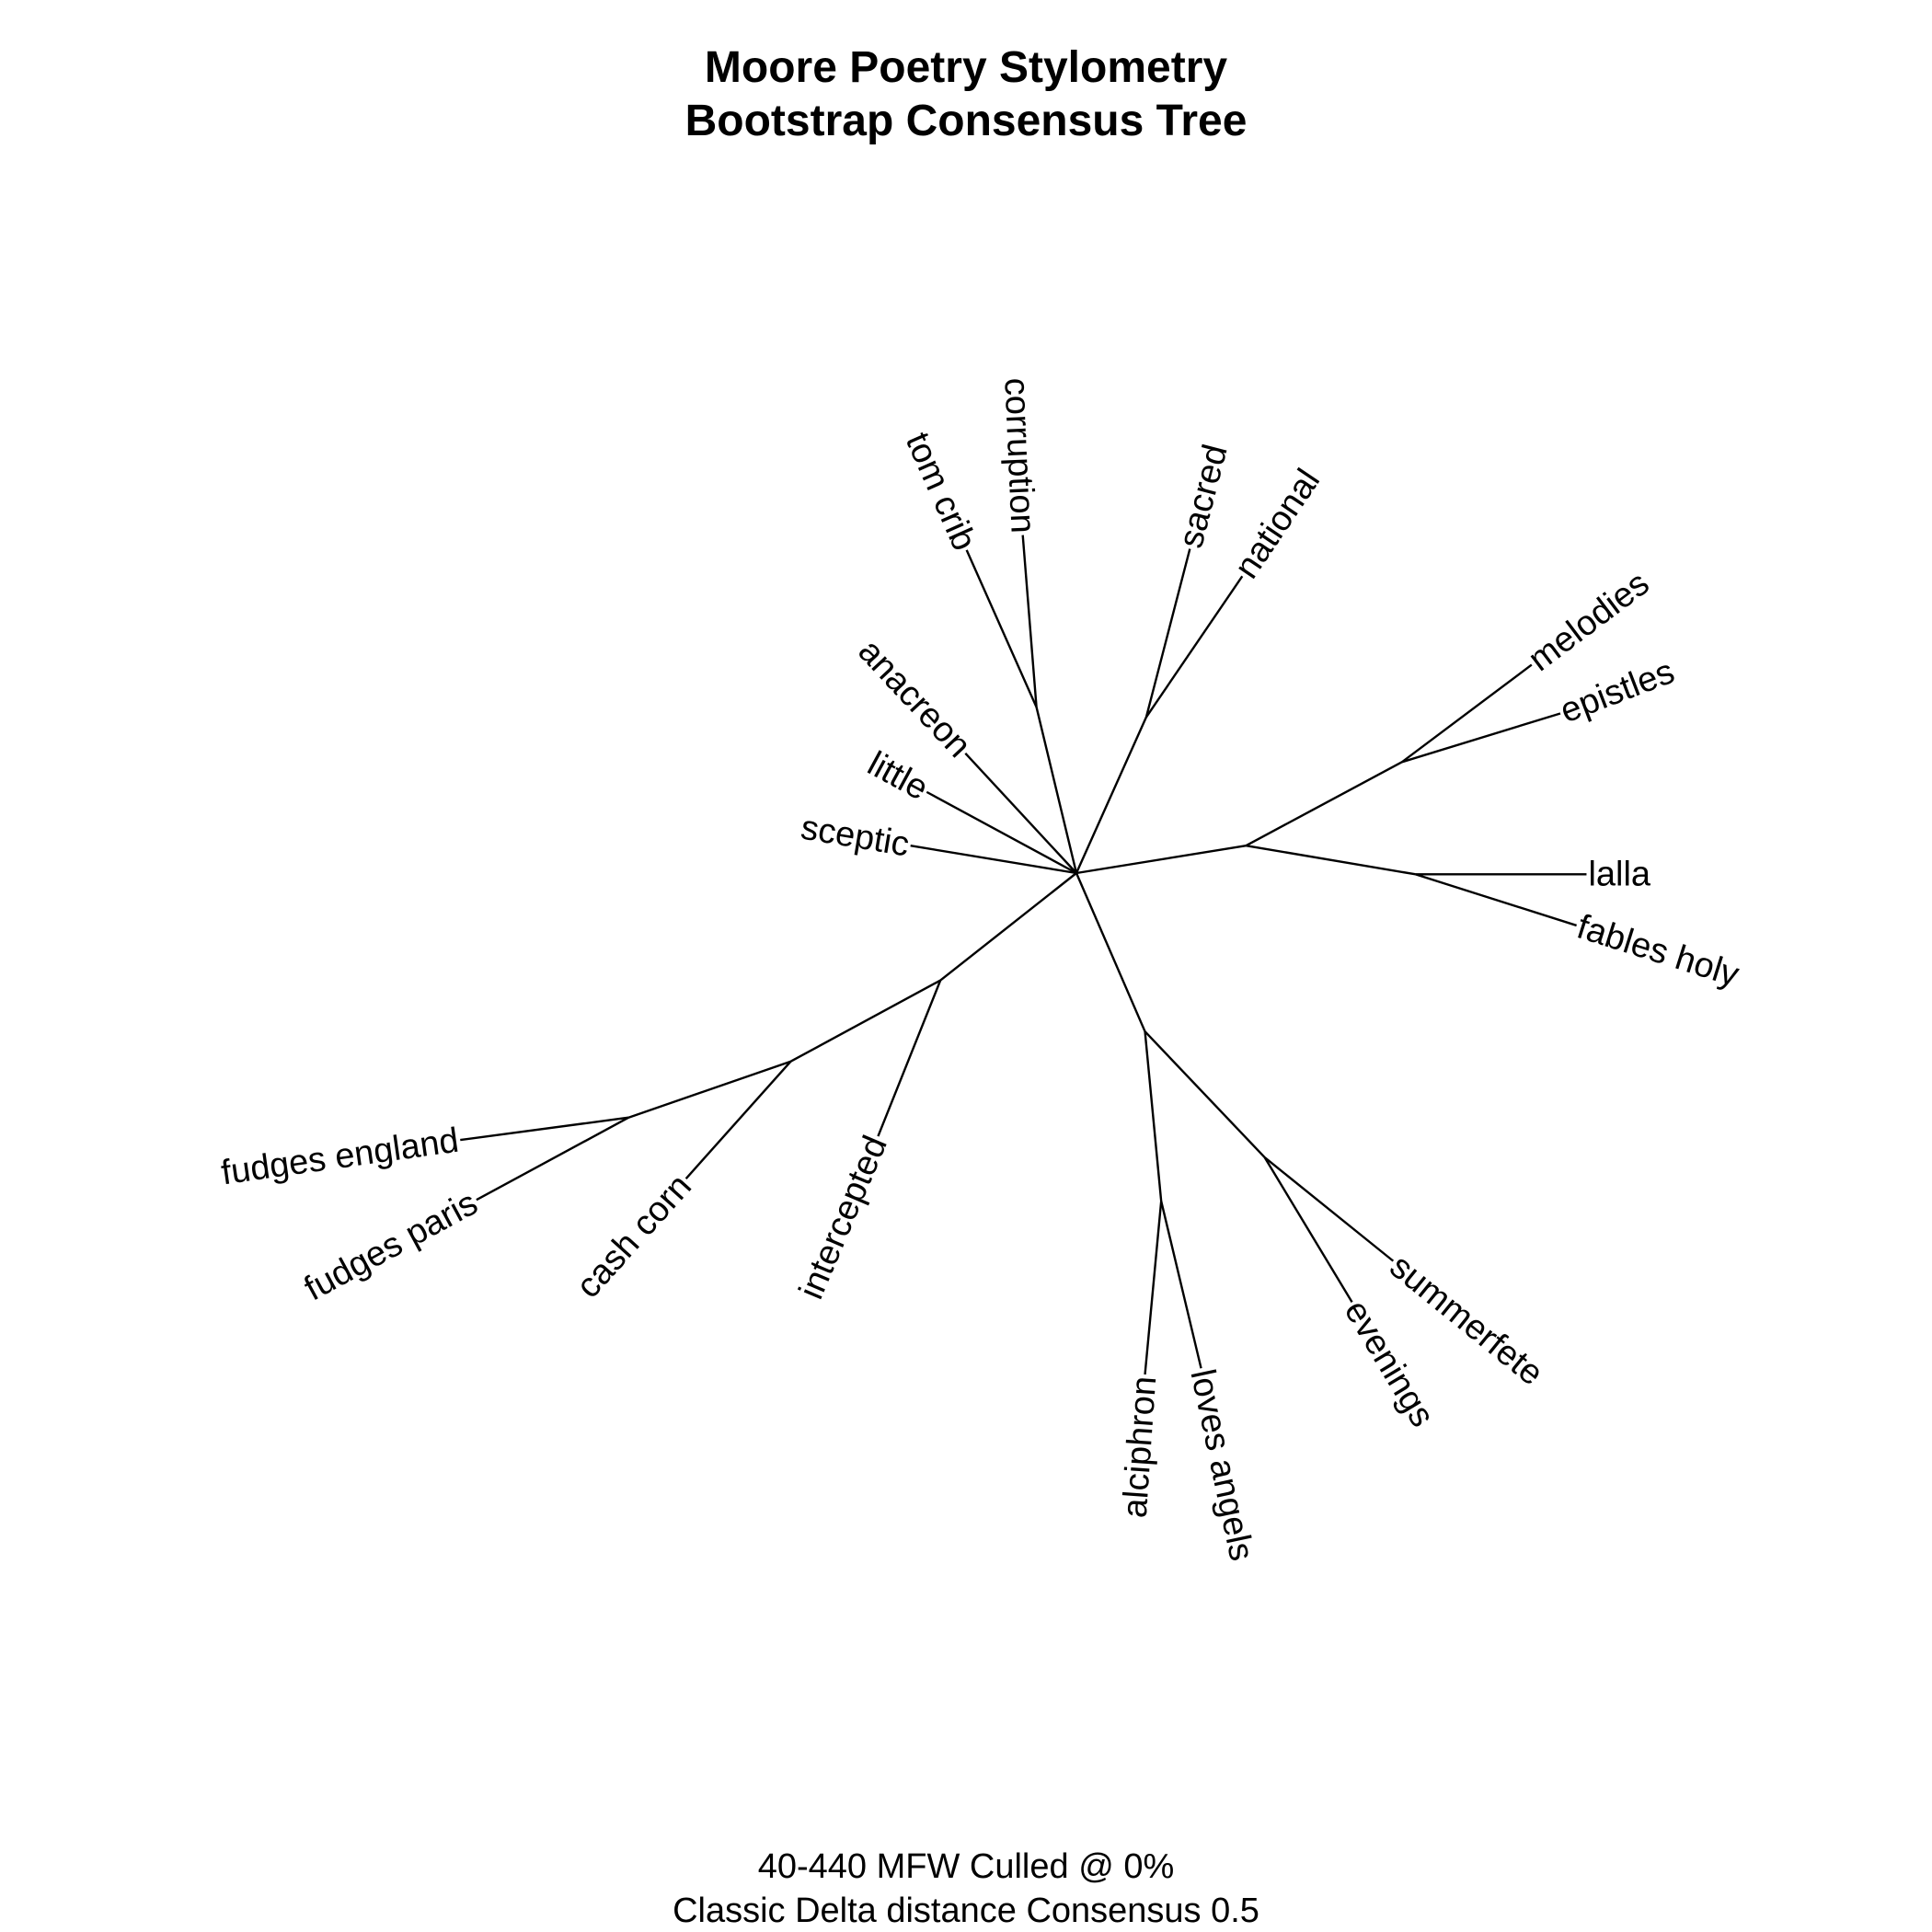  I want to click on leaf-label-national: national, so click(1277, 524).